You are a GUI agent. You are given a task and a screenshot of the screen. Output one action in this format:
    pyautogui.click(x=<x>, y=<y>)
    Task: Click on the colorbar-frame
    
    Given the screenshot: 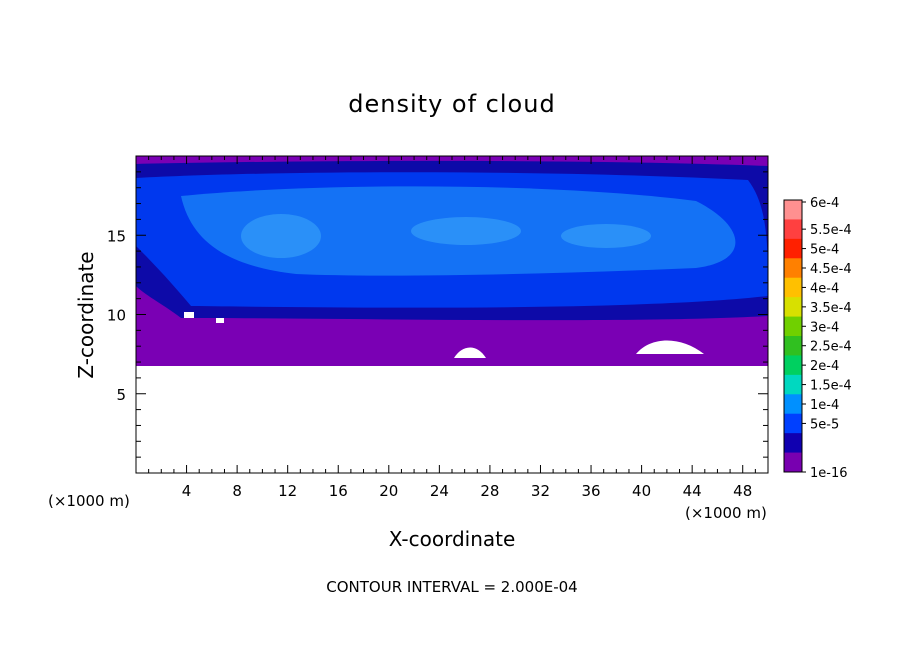 What is the action you would take?
    pyautogui.click(x=793, y=336)
    